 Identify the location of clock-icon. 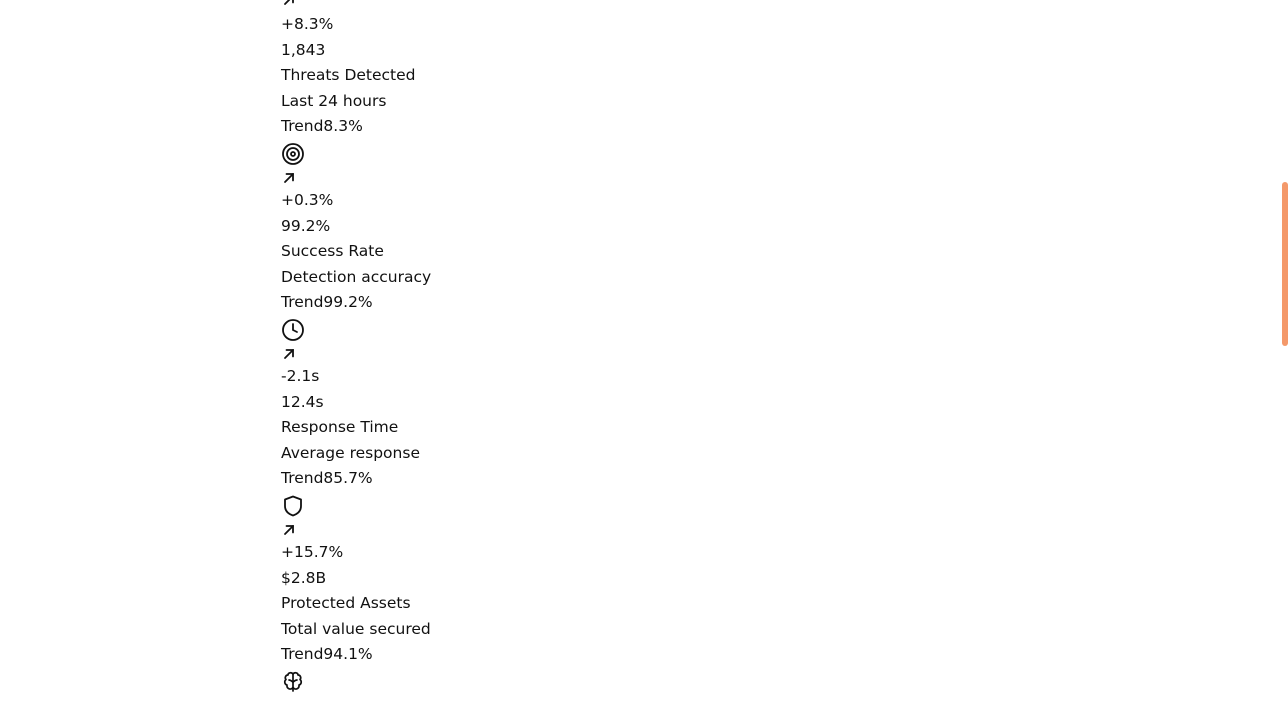
(293, 330).